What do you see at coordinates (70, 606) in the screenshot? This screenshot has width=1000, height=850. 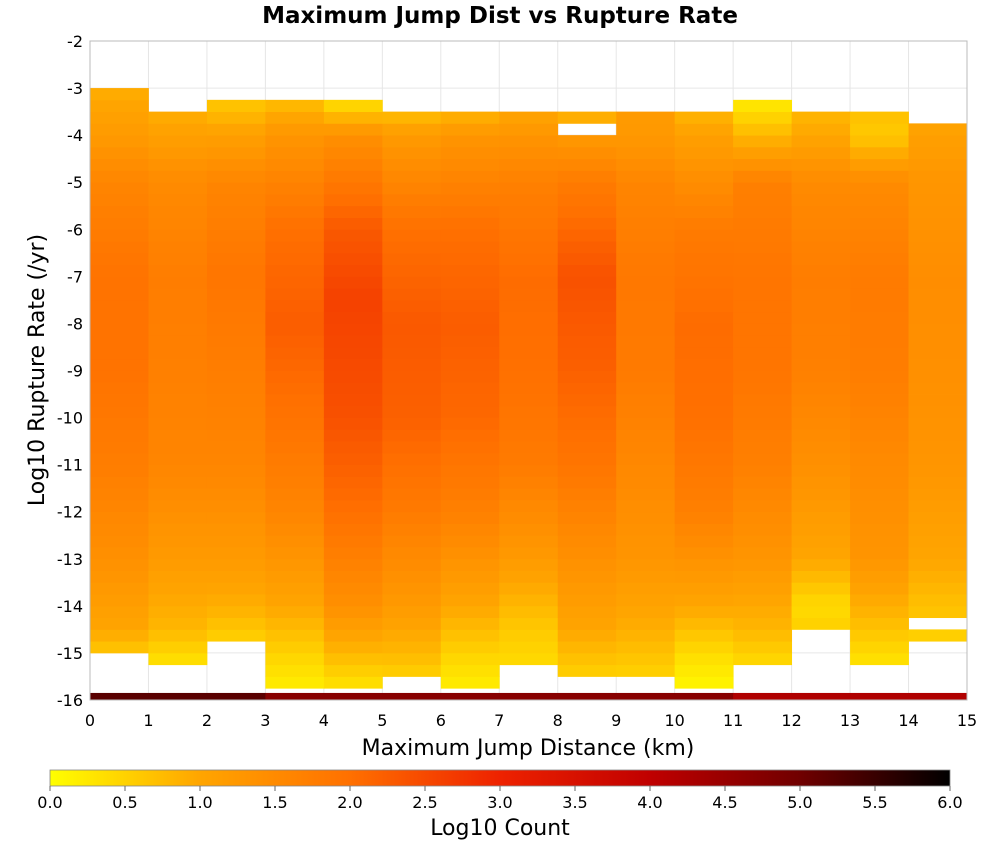 I see `y-tick-label: -14` at bounding box center [70, 606].